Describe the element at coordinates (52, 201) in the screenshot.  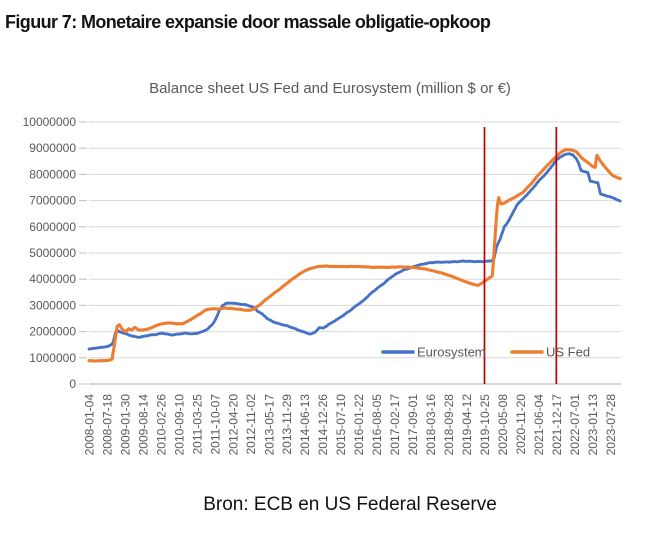
I see `y-tick-label: 7000000` at that location.